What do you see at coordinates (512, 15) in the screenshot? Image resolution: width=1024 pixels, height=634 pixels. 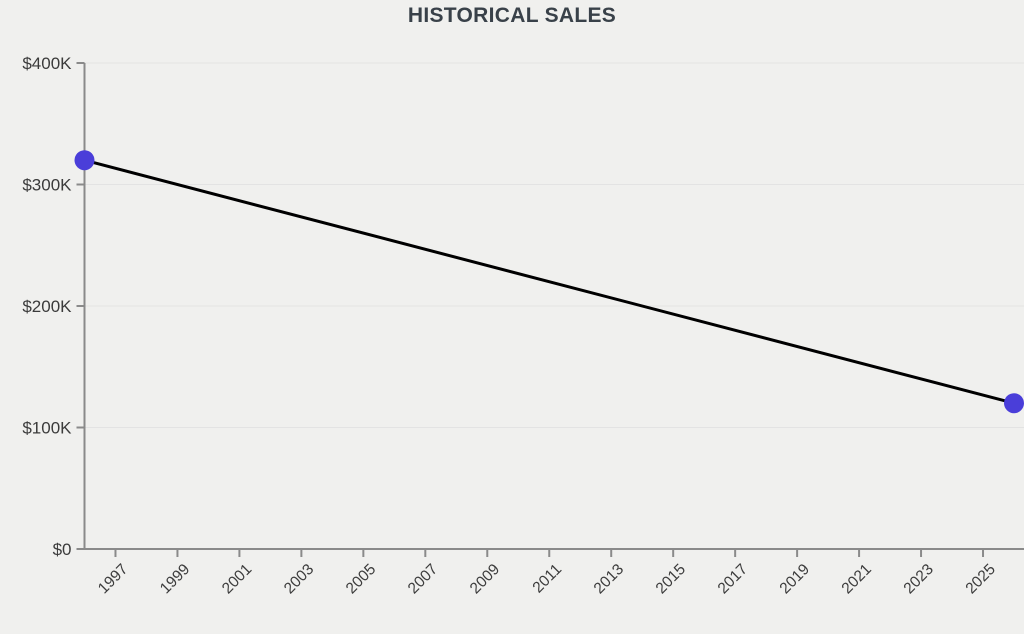 I see `chart-title: HISTORICAL SALES` at bounding box center [512, 15].